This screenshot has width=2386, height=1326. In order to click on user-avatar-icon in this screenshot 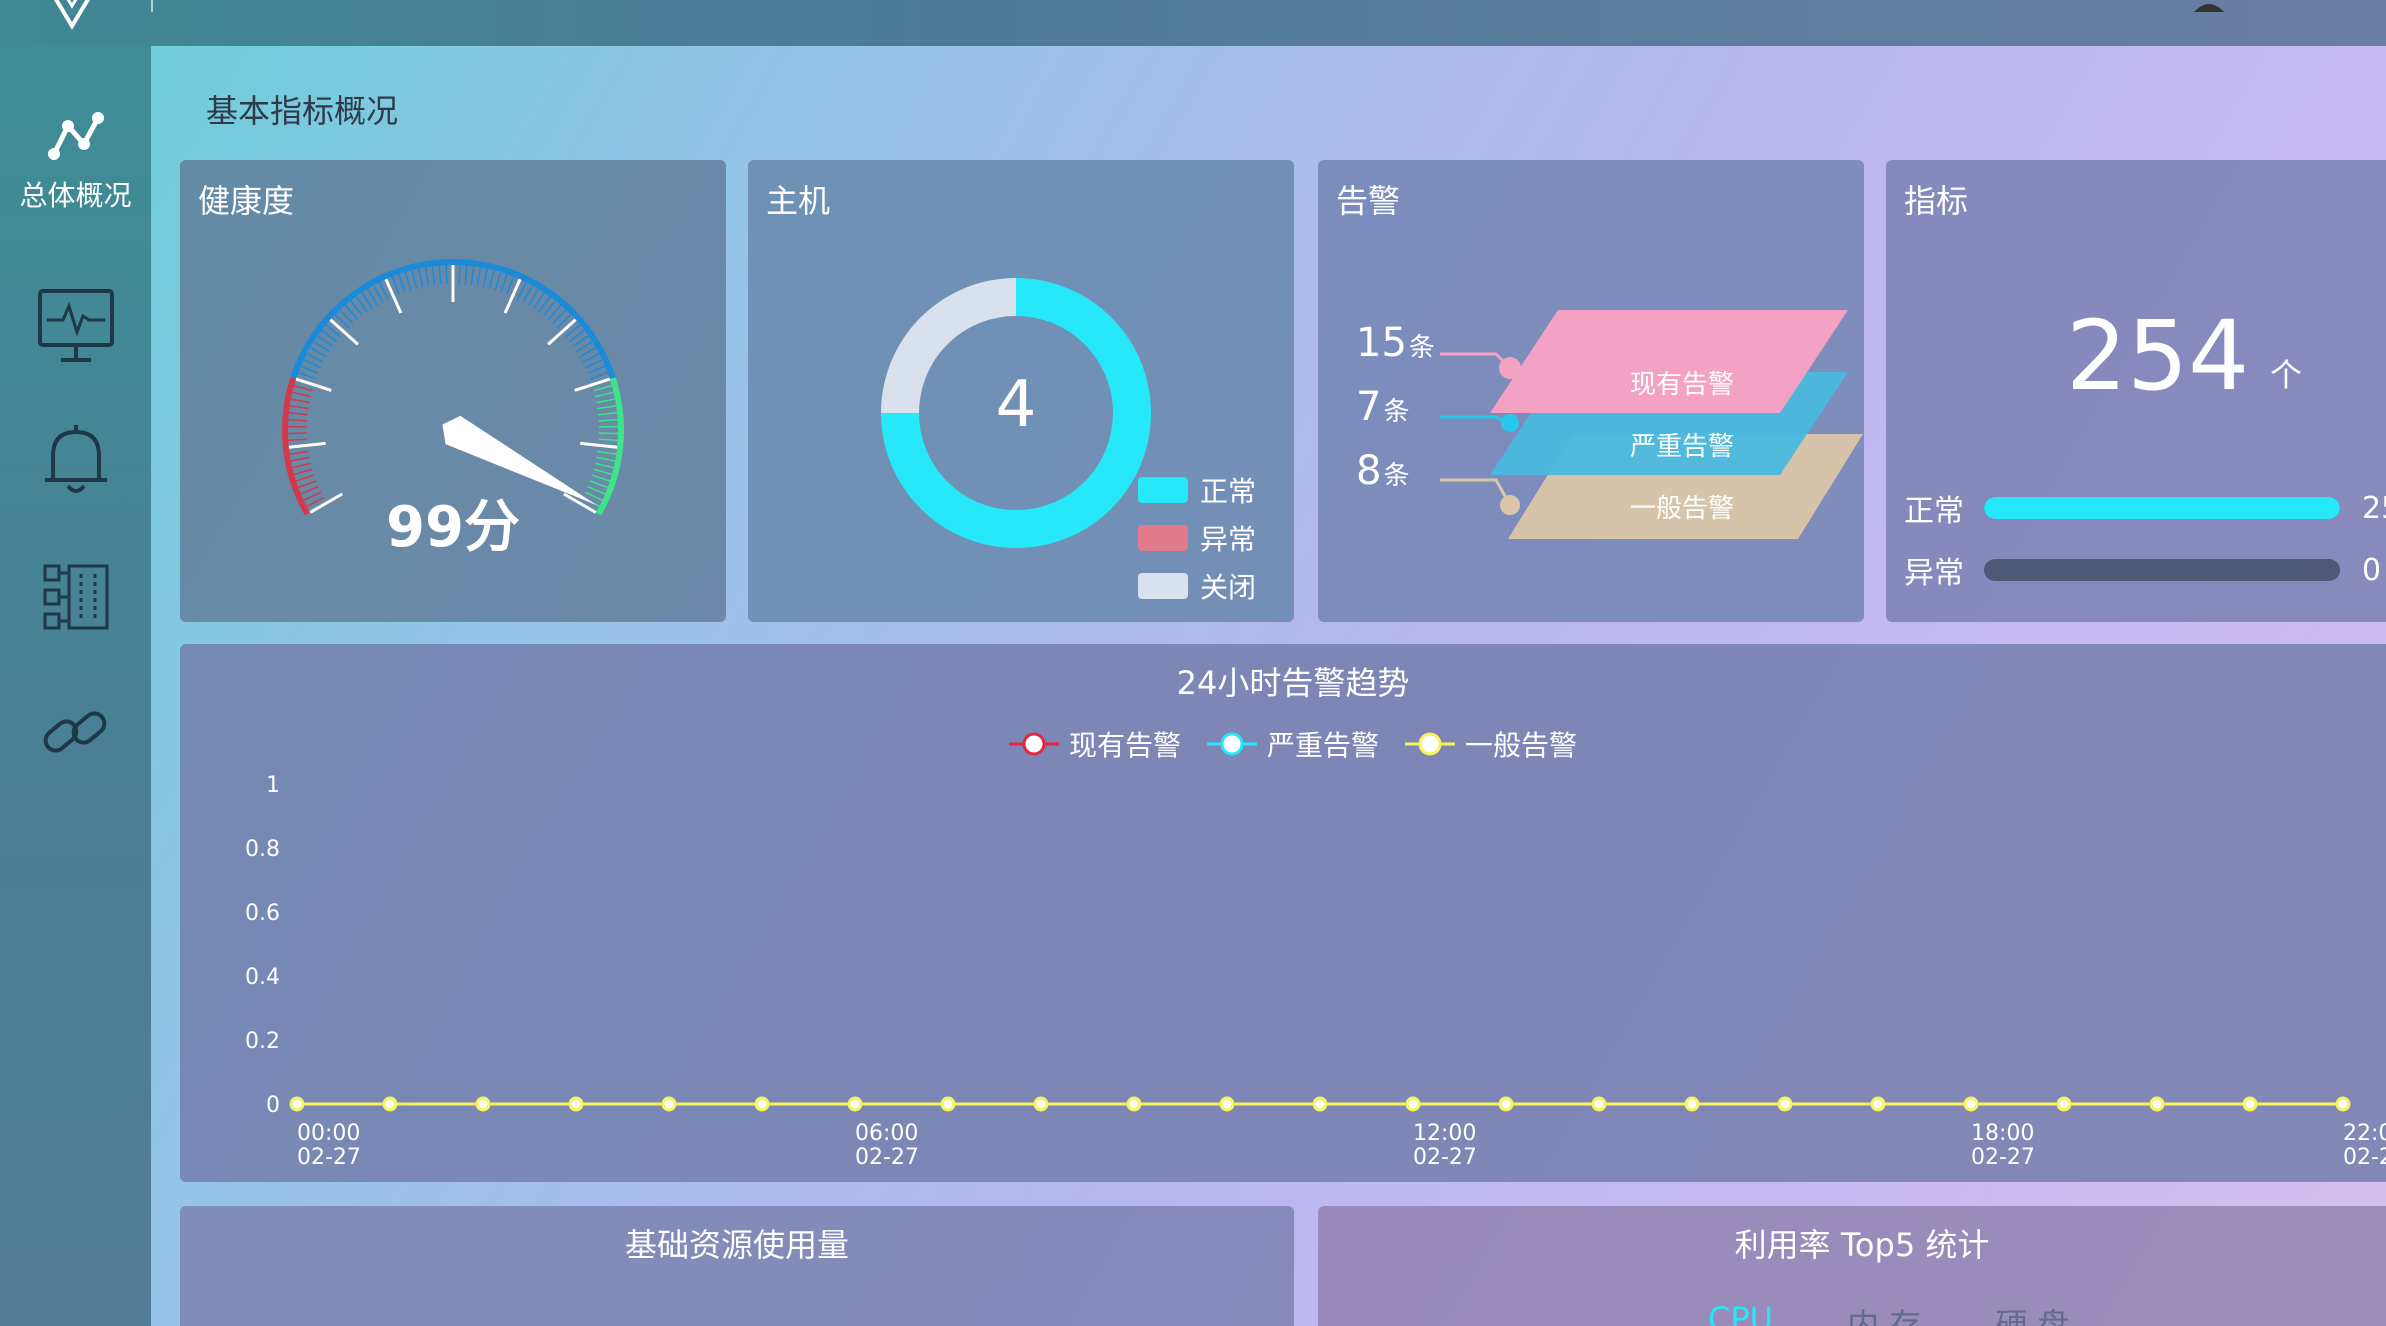, I will do `click(2209, 6)`.